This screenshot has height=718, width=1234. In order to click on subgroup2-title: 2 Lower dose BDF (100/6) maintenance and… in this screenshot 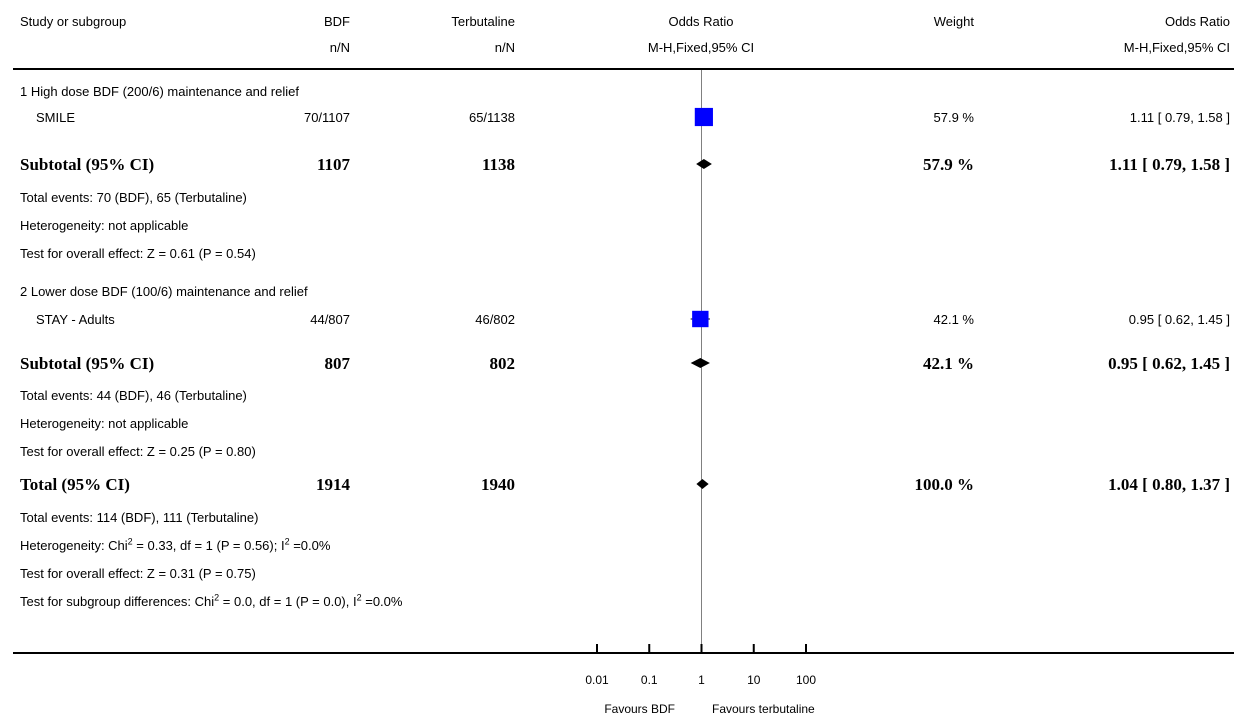, I will do `click(164, 291)`.